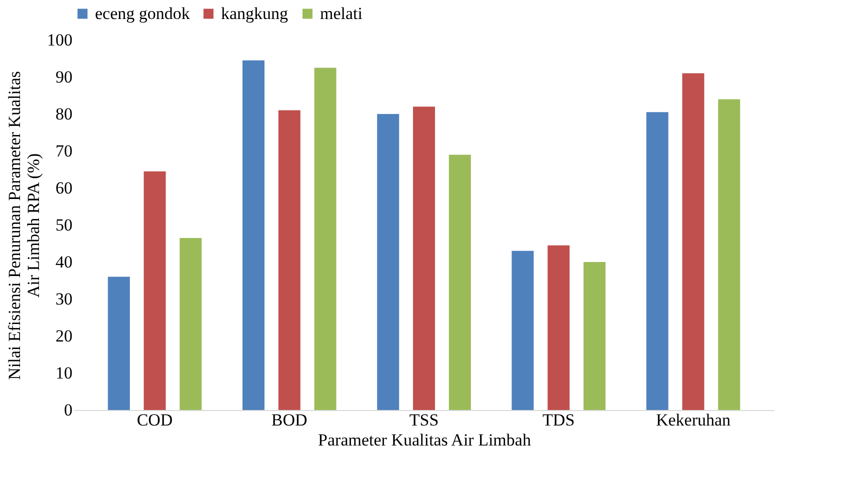 The height and width of the screenshot is (497, 853). What do you see at coordinates (64, 151) in the screenshot?
I see `y-tick-label: 70` at bounding box center [64, 151].